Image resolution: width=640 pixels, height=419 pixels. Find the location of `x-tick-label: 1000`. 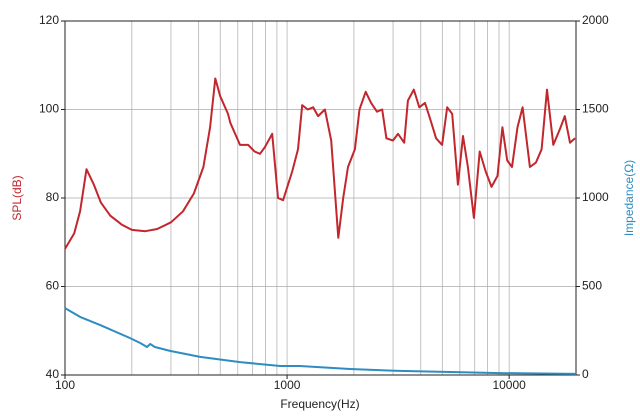

x-tick-label: 1000 is located at coordinates (287, 385).